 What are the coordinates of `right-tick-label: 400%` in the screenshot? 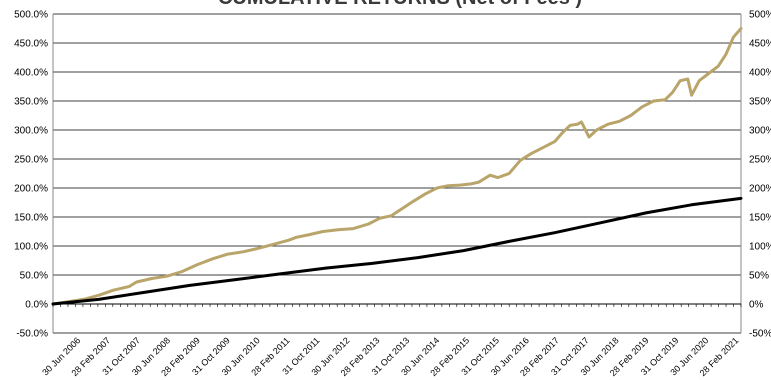 It's located at (760, 73).